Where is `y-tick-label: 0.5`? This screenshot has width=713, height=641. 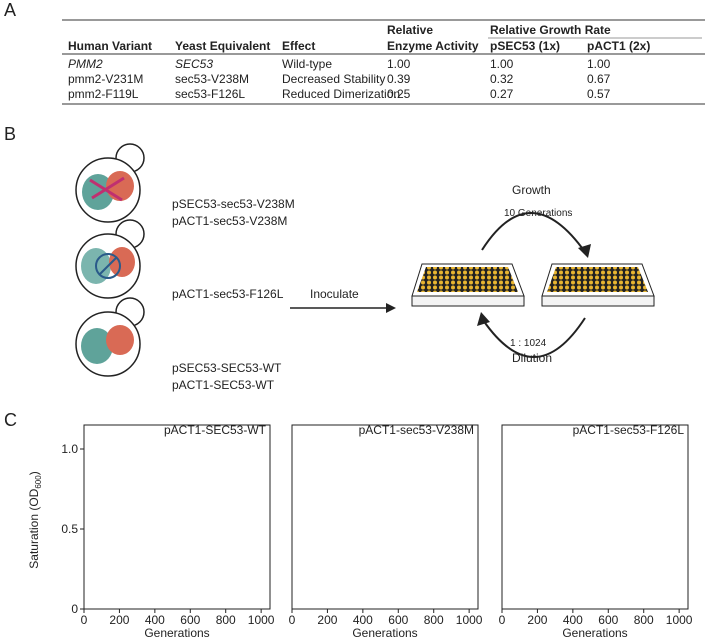 y-tick-label: 0.5 is located at coordinates (69, 529).